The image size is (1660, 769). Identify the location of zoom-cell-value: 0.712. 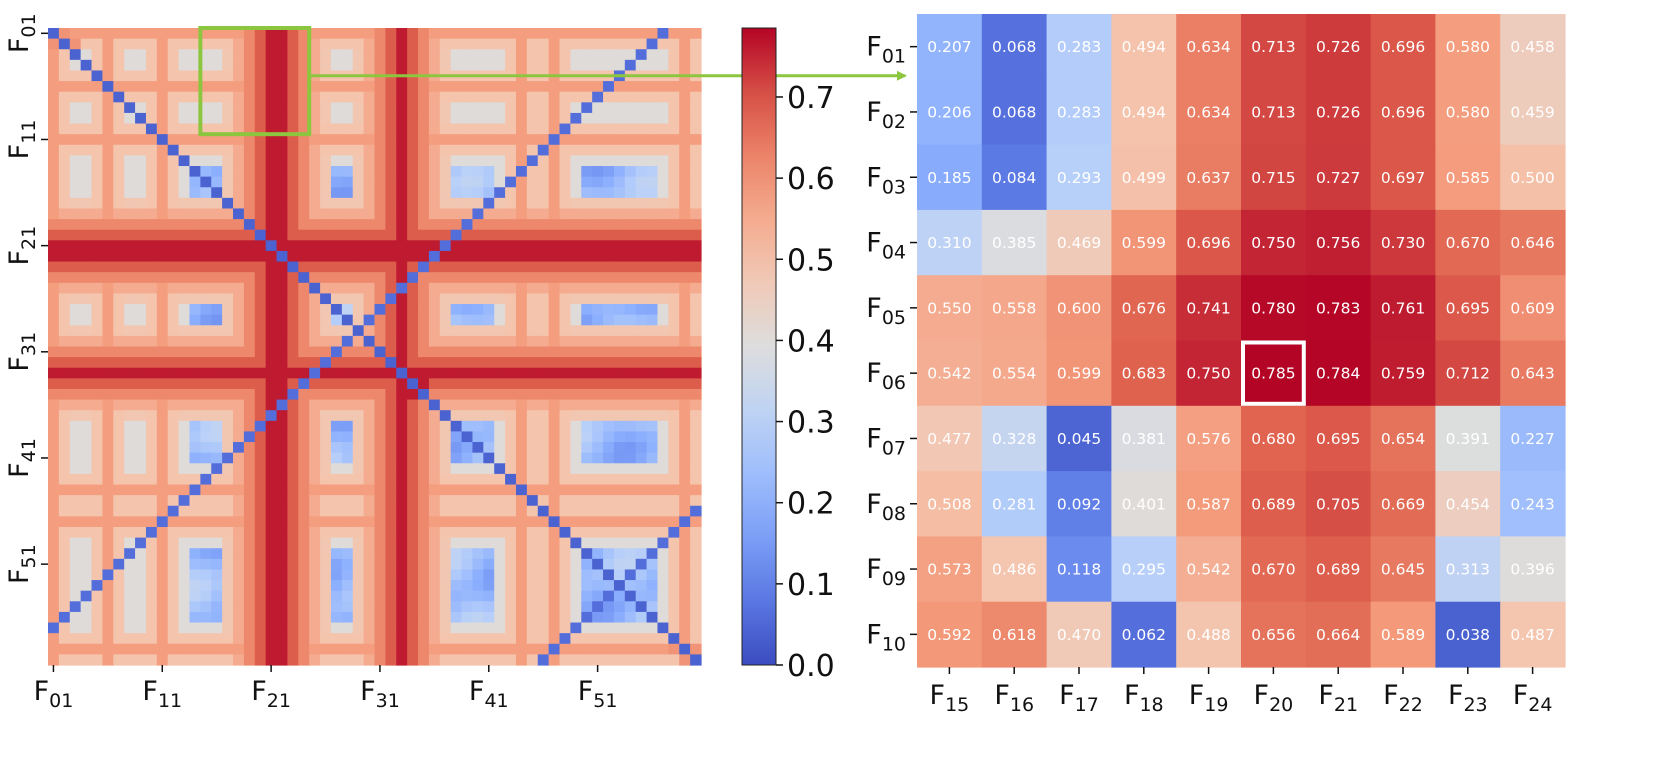
(1468, 374).